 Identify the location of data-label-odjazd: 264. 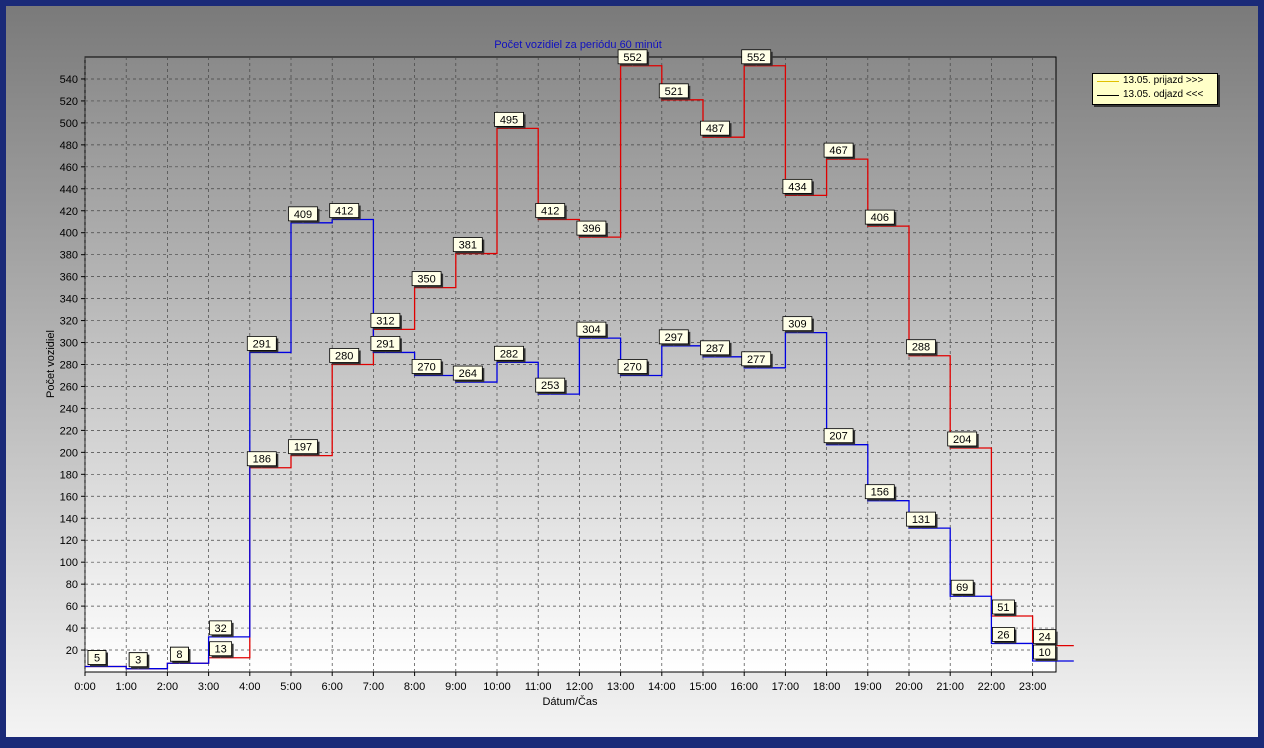
(468, 374).